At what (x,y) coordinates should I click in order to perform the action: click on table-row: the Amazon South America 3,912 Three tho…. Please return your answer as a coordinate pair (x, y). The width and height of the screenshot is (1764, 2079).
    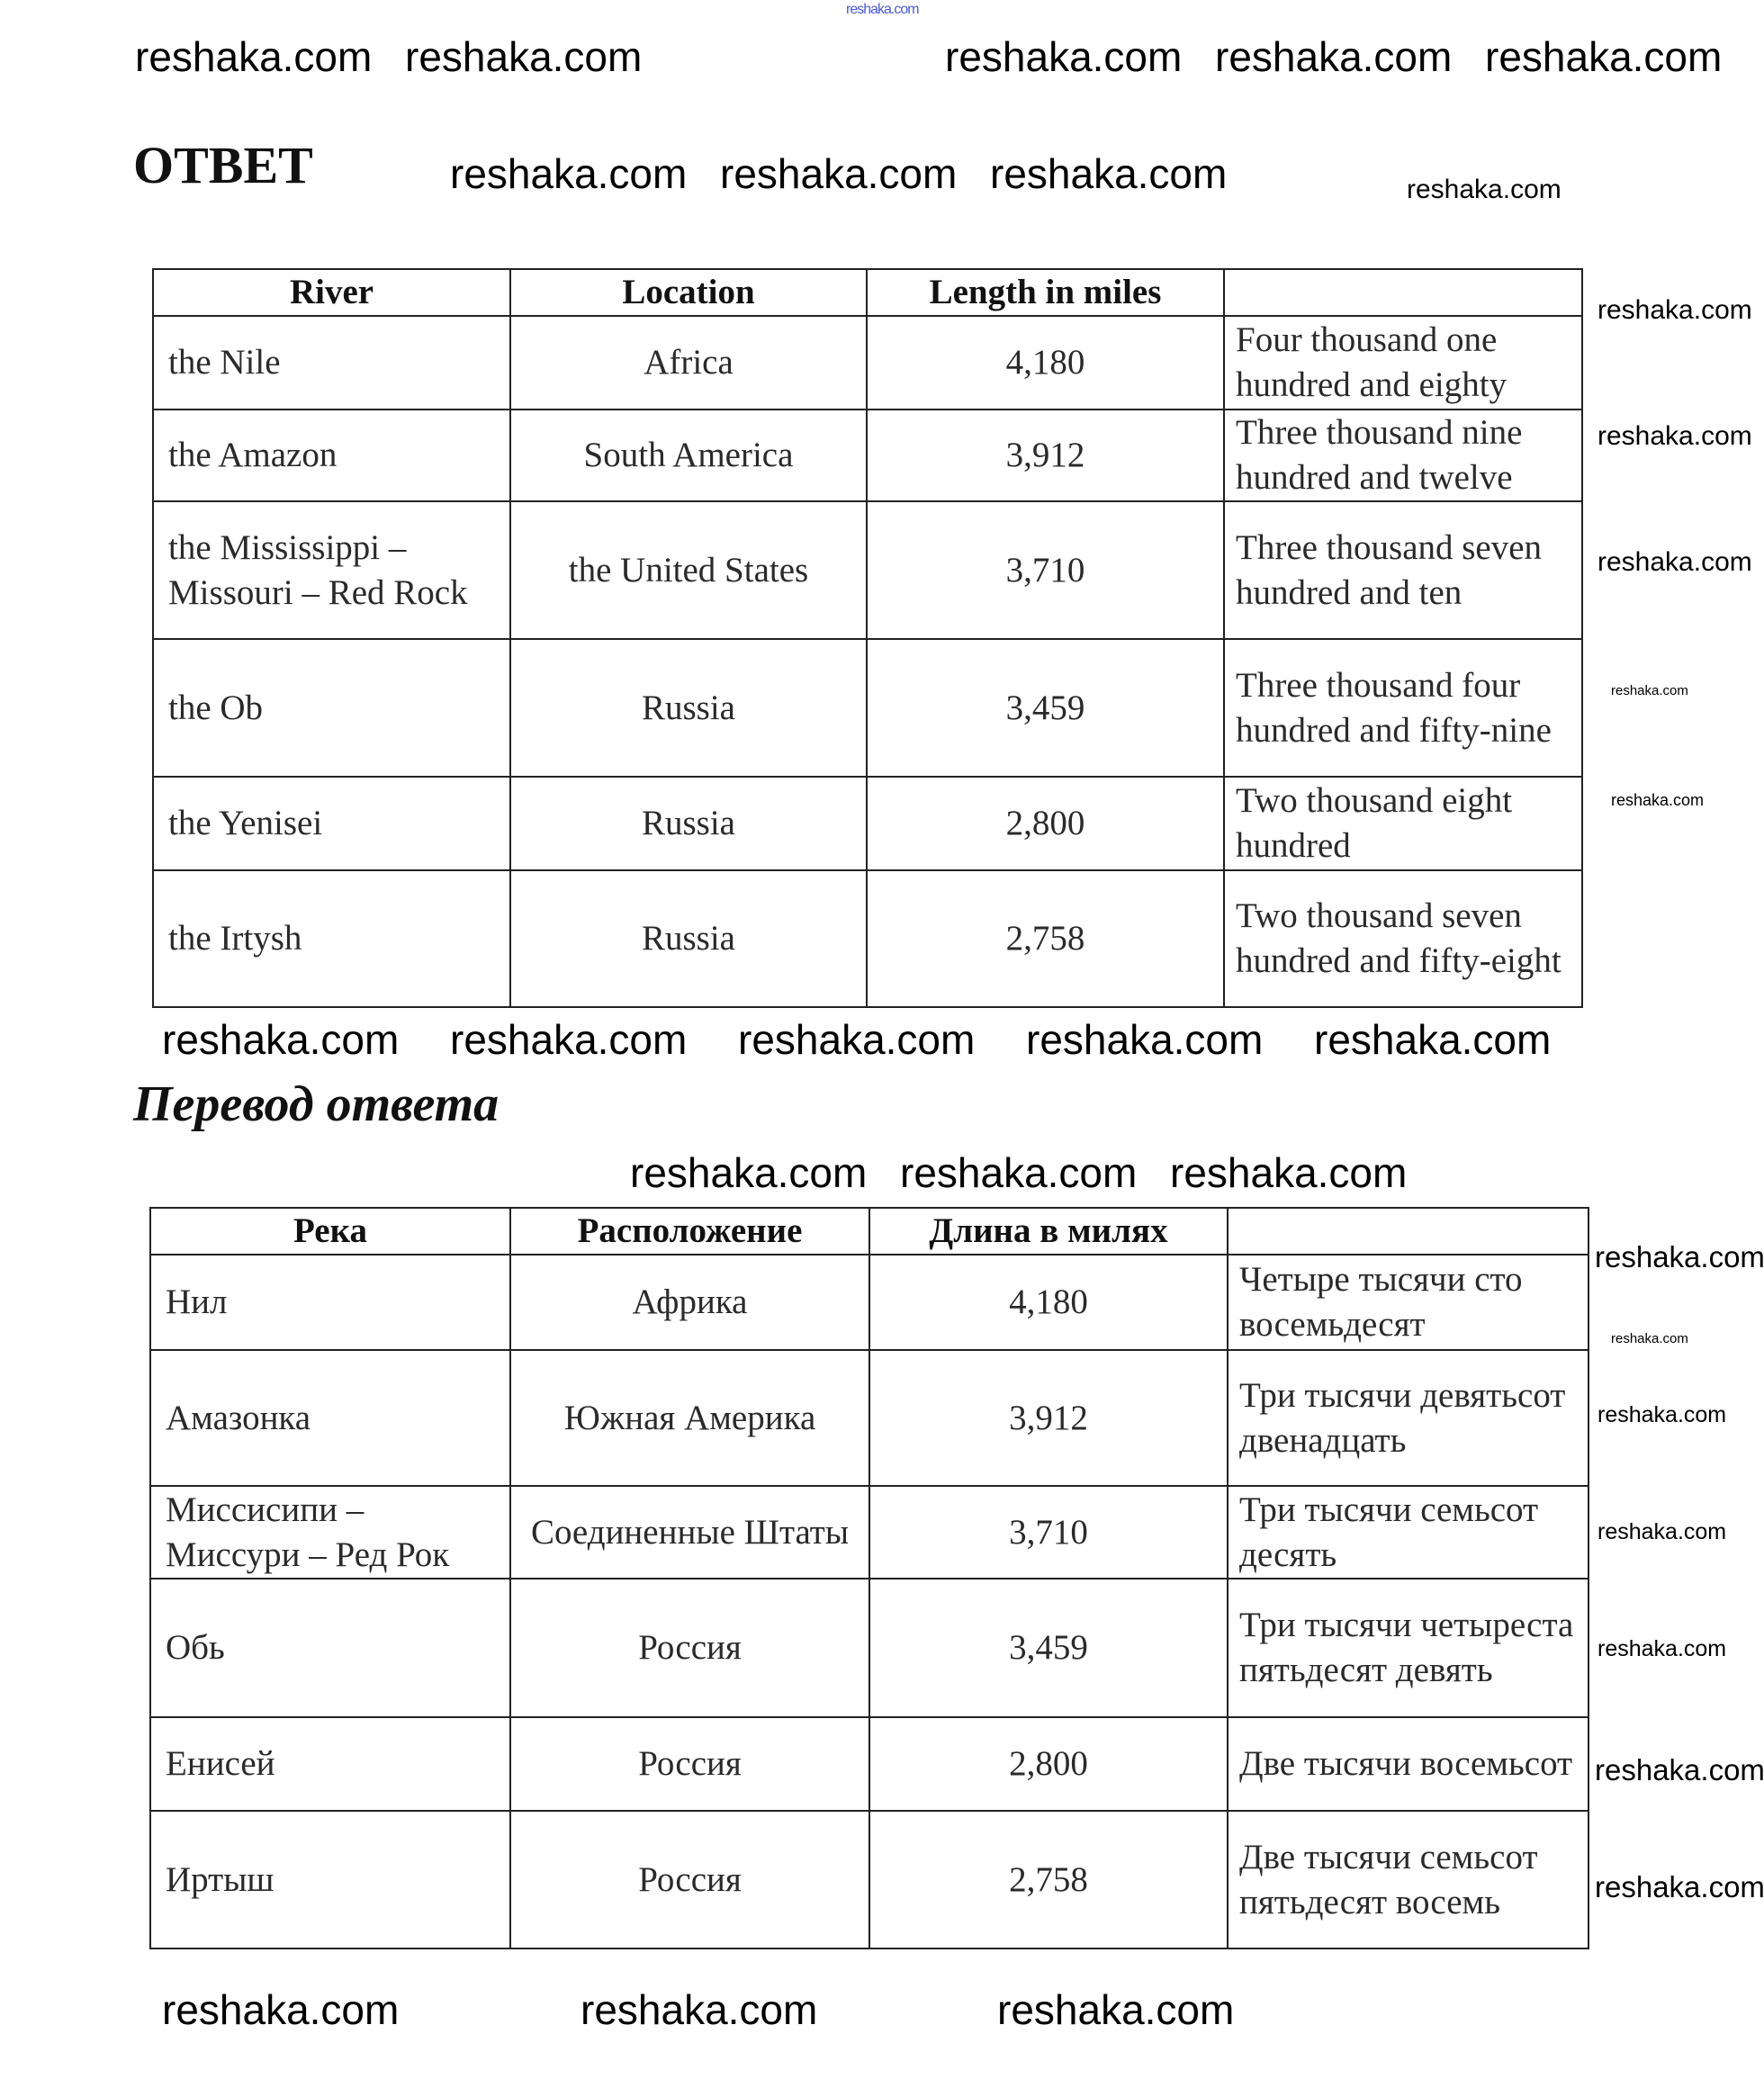
    Looking at the image, I should click on (867, 456).